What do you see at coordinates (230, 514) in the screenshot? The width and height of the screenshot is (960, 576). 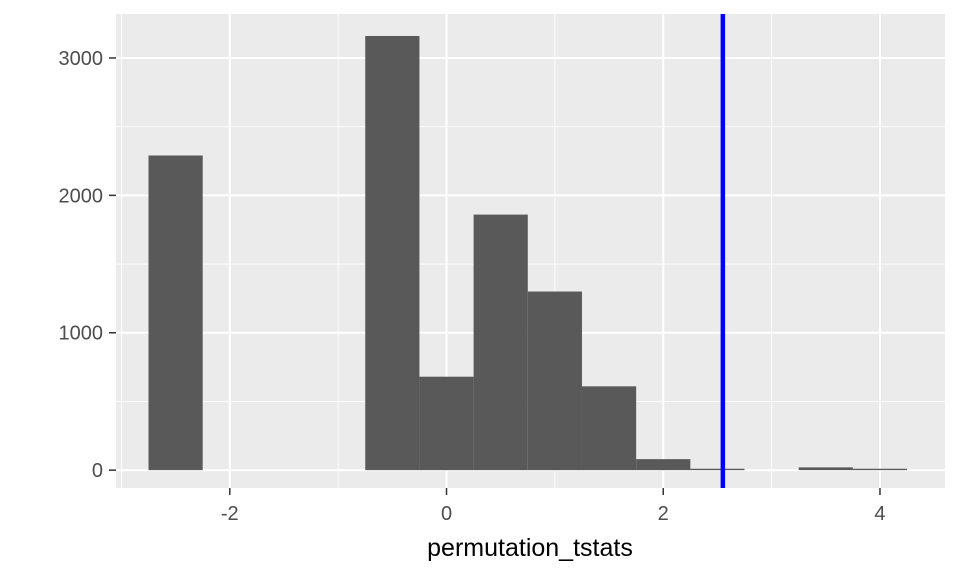 I see `x-tick-label: -2` at bounding box center [230, 514].